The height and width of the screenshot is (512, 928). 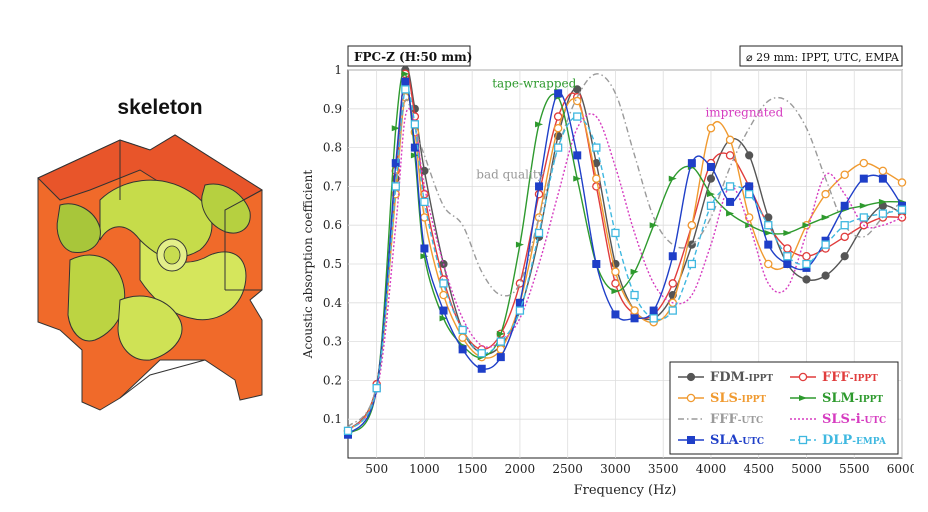 What do you see at coordinates (534, 83) in the screenshot?
I see `annotation-label: tape-wrapped` at bounding box center [534, 83].